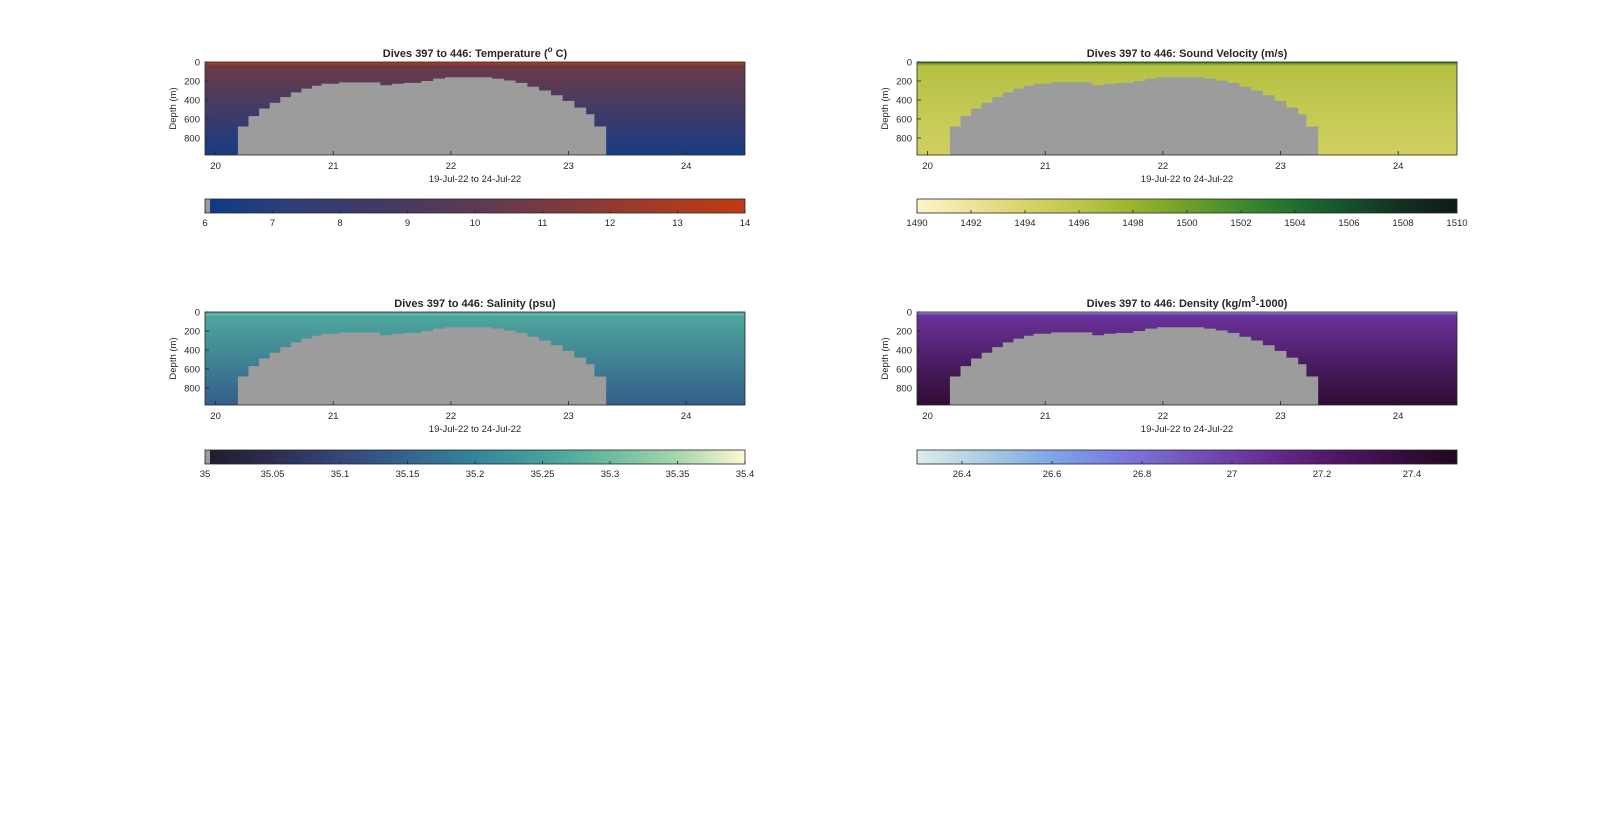 The image size is (1600, 830). Describe the element at coordinates (916, 223) in the screenshot. I see `colorbar-tick-label: 1490` at that location.